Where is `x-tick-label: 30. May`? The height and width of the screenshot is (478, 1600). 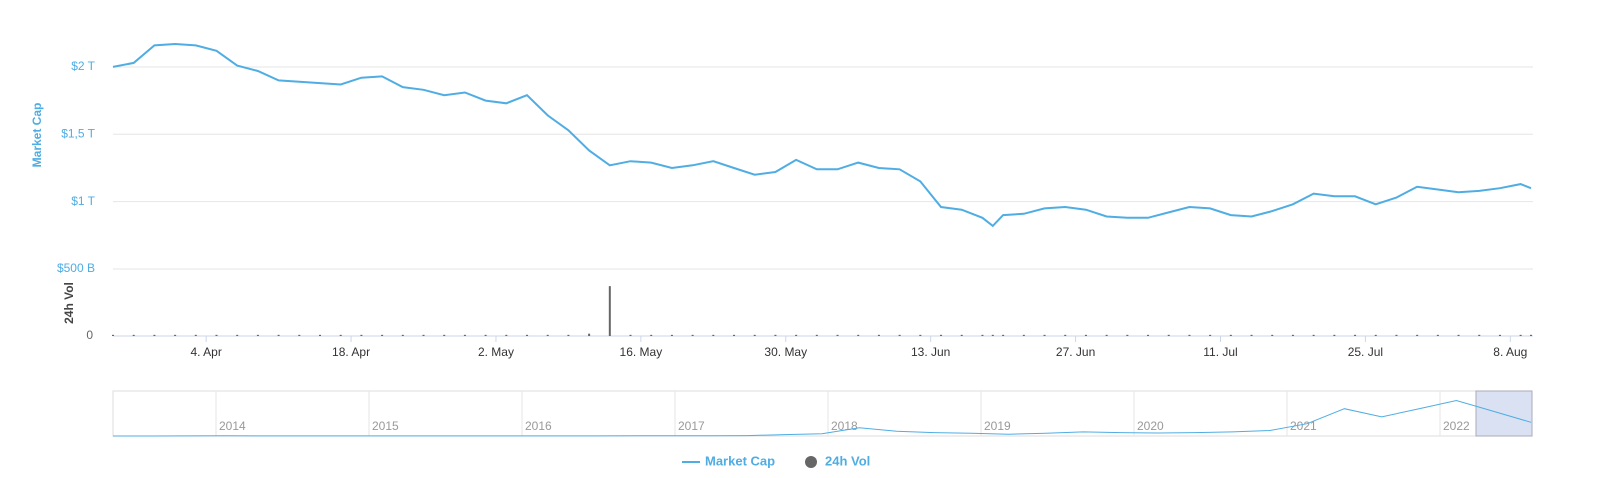
x-tick-label: 30. May is located at coordinates (785, 352).